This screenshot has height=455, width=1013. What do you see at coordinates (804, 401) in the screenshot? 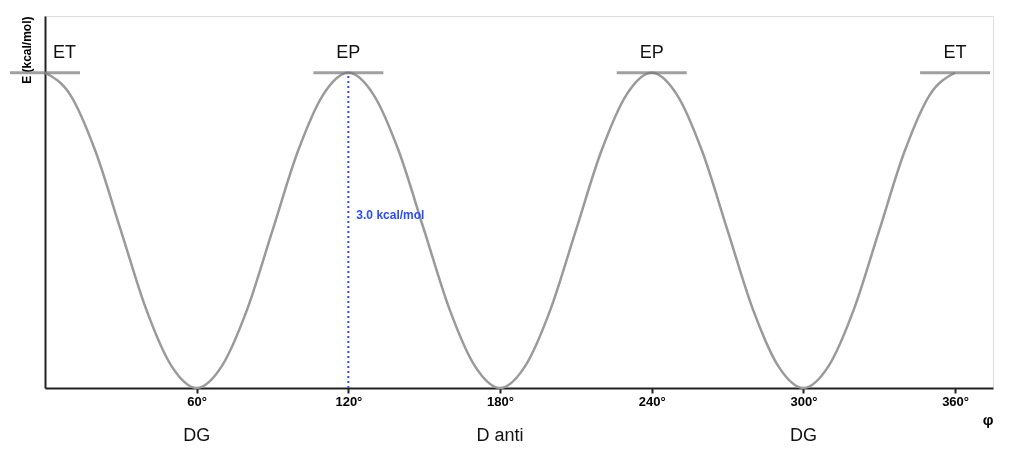
I see `x-tick-label: 300°` at bounding box center [804, 401].